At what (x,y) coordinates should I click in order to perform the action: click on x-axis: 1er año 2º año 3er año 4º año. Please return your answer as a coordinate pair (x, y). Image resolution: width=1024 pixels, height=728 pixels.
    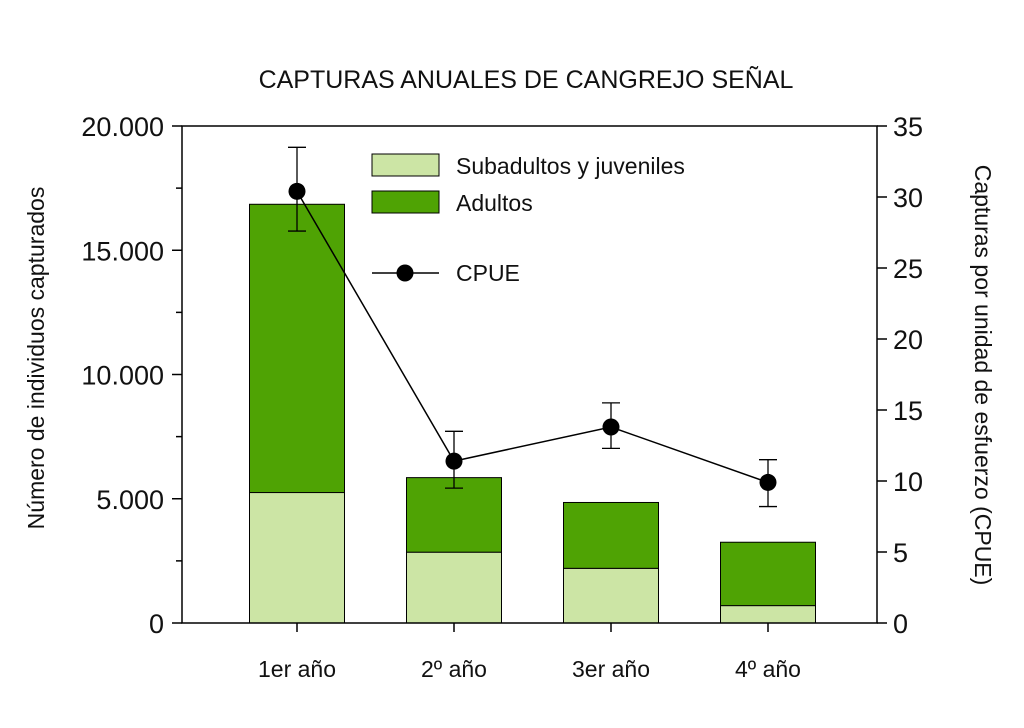
    Looking at the image, I should click on (529, 652).